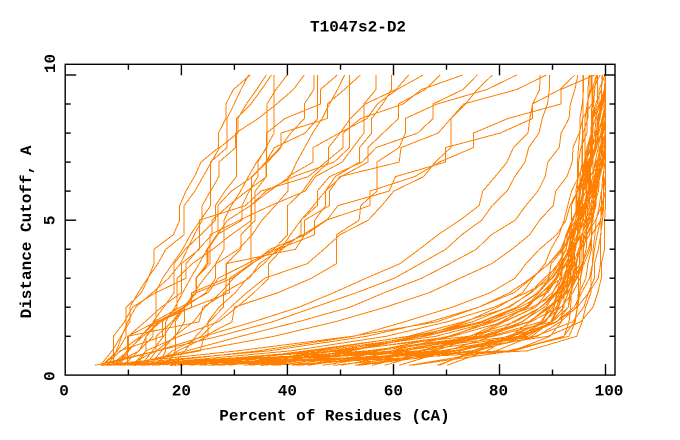 This screenshot has width=680, height=440. I want to click on svg-text: 40, so click(287, 392).